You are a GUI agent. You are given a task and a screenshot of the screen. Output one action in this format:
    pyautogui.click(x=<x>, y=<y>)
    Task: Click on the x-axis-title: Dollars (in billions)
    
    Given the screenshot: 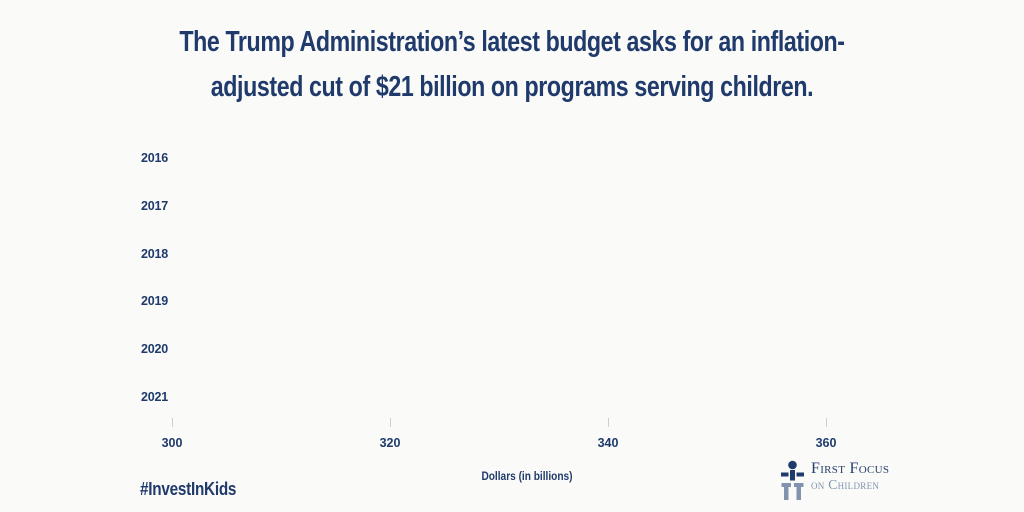 What is the action you would take?
    pyautogui.click(x=527, y=477)
    